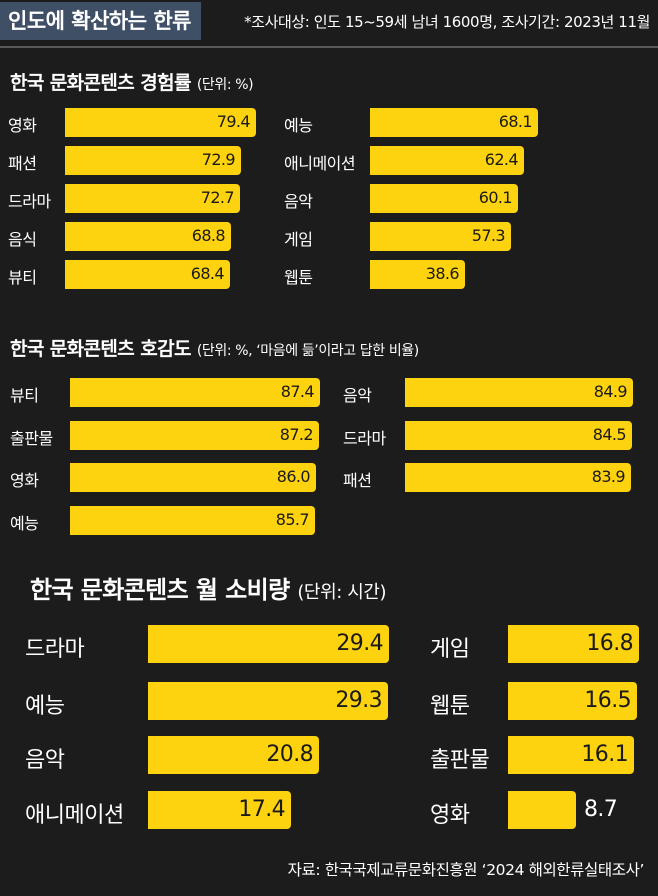  I want to click on value-label: 29.3, so click(358, 700).